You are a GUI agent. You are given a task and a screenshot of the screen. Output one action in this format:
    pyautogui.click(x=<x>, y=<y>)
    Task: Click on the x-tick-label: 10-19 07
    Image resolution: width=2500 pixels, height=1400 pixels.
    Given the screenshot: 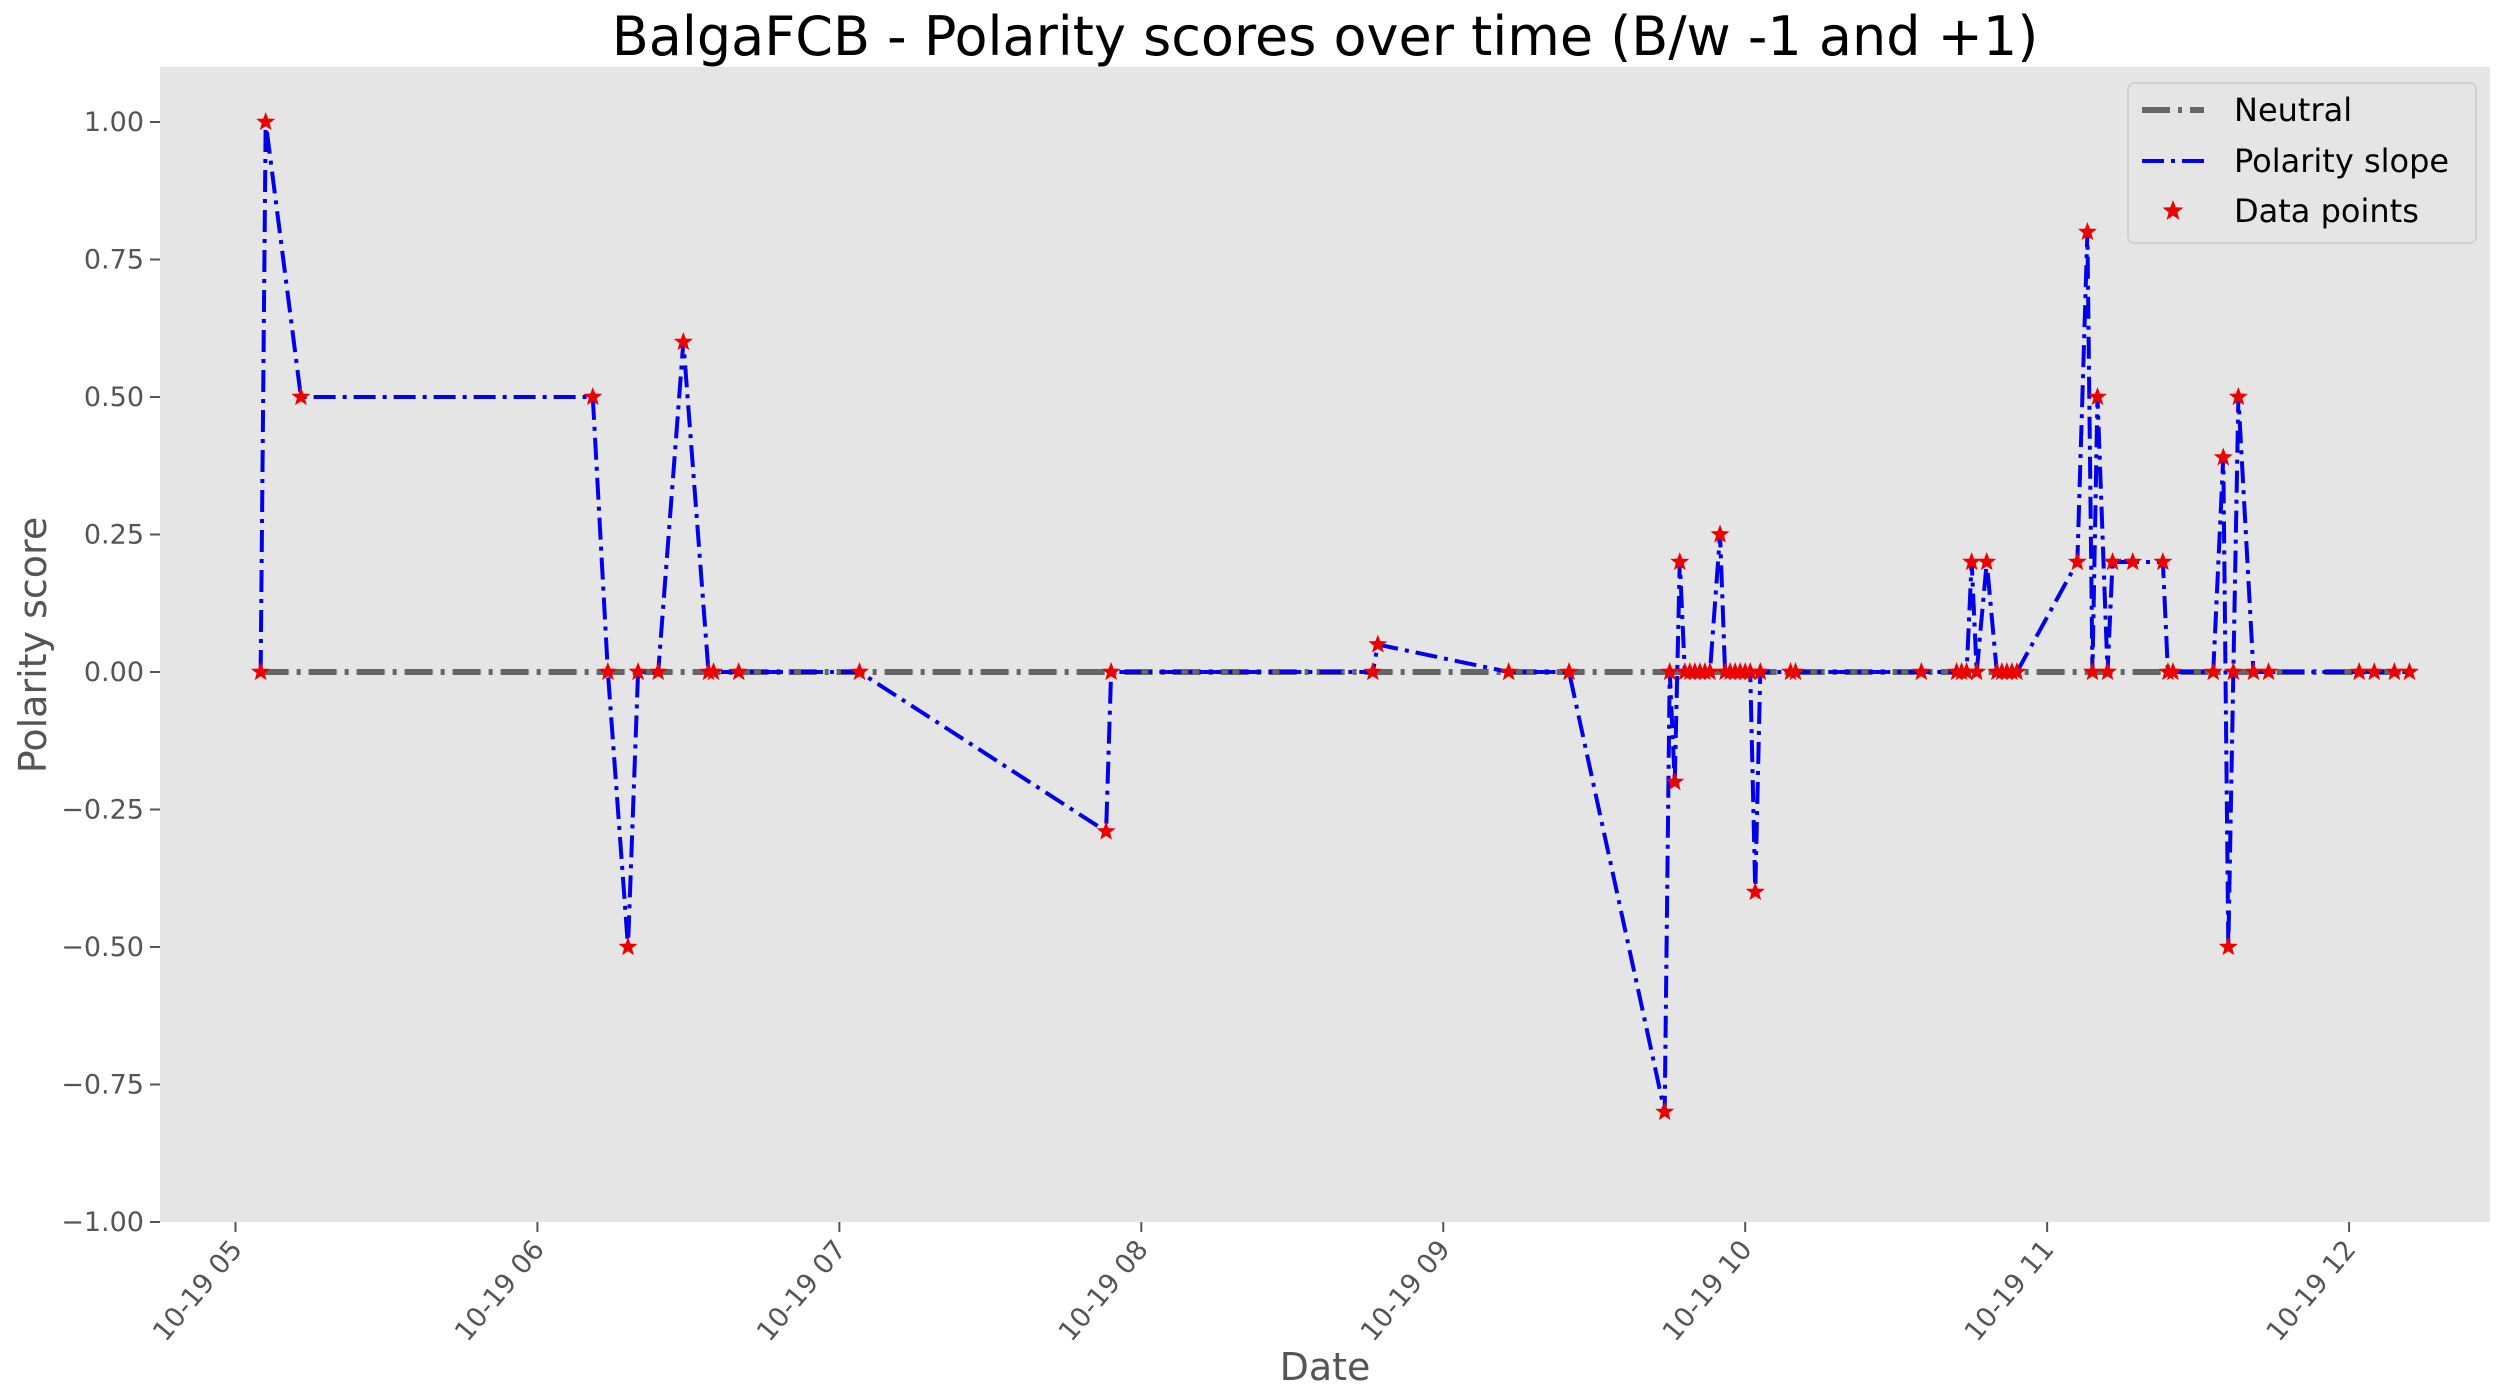 What is the action you would take?
    pyautogui.click(x=802, y=1291)
    